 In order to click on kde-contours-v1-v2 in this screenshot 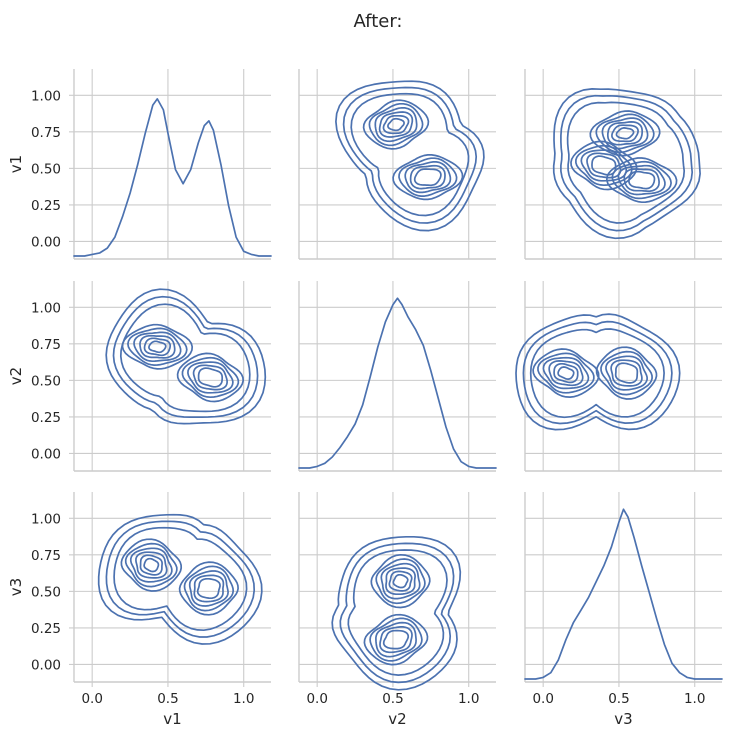, I will do `click(410, 156)`.